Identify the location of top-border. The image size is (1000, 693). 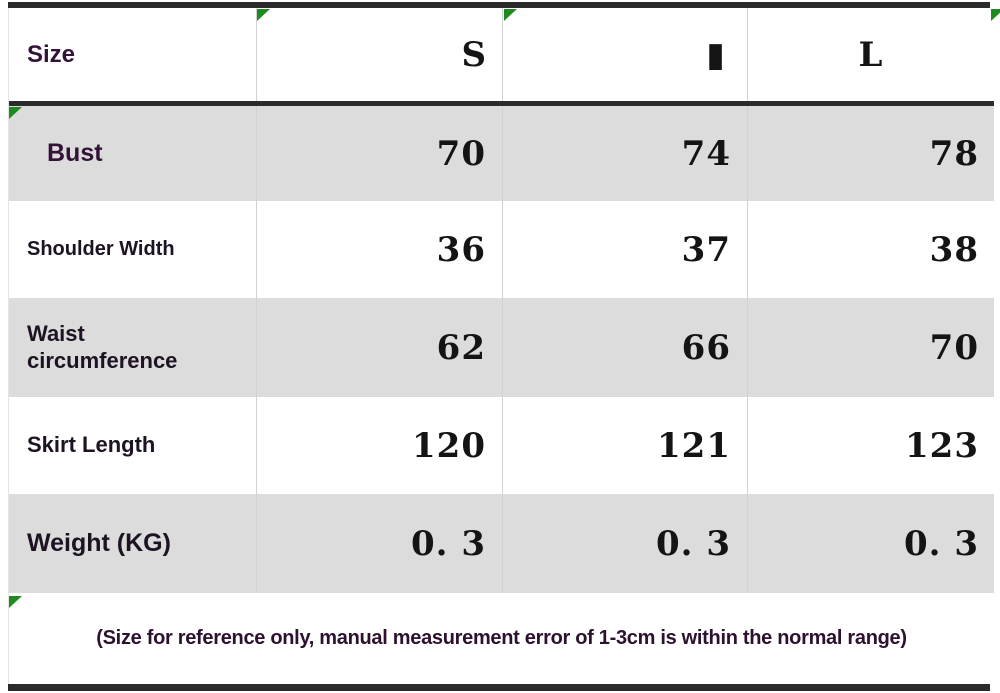
(499, 5).